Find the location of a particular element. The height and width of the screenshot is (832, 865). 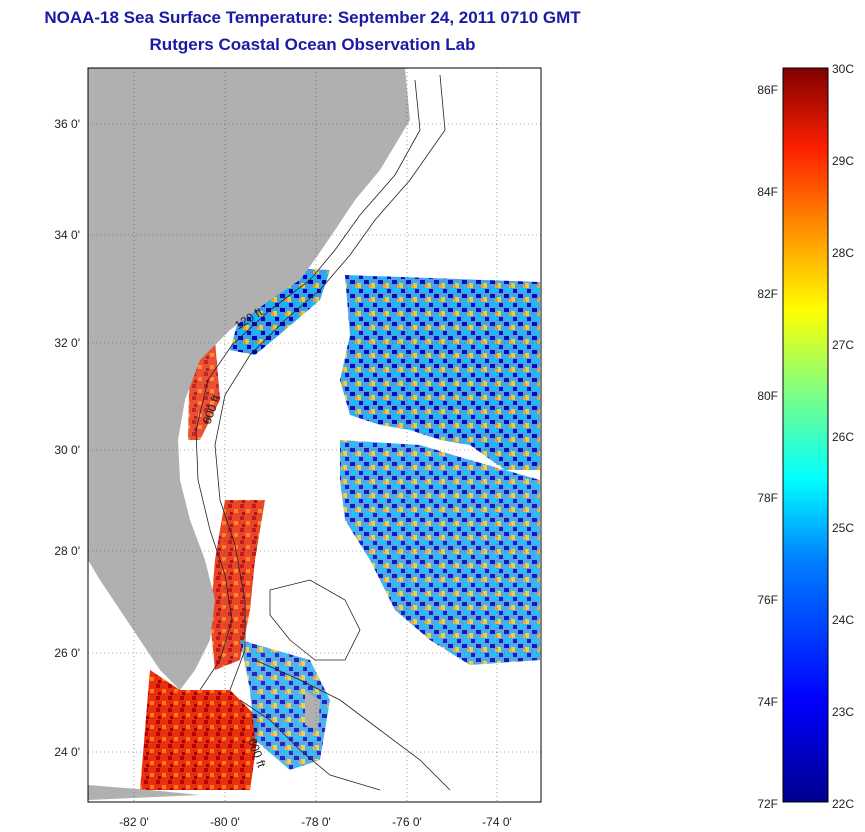

lon-tick-label: -76 0' is located at coordinates (407, 822).